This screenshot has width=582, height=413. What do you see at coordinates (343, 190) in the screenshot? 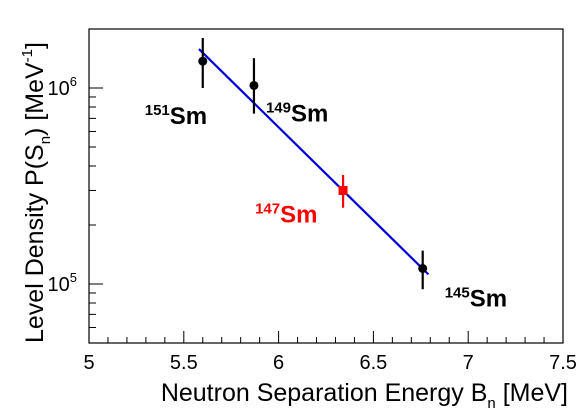
I see `data-point-square` at bounding box center [343, 190].